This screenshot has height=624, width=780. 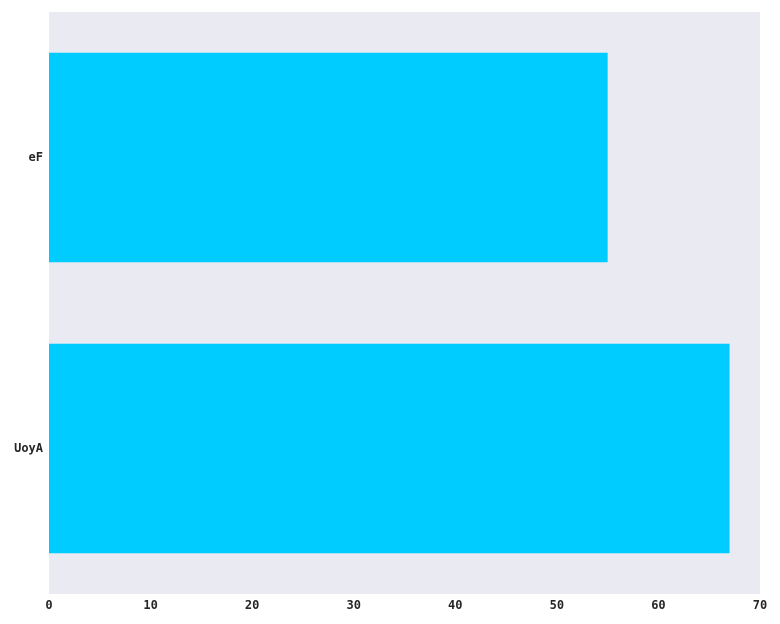 I want to click on x-tick-label: 60, so click(x=658, y=605).